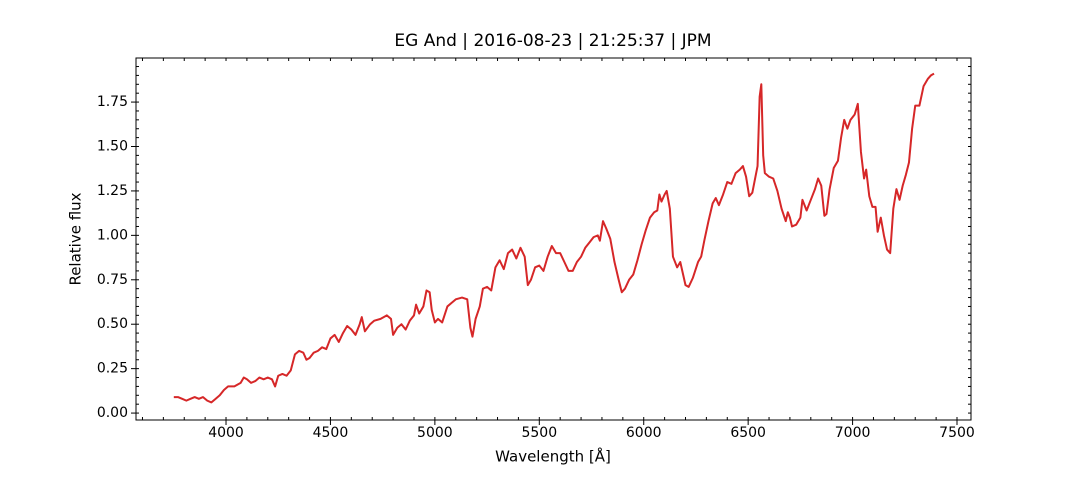  Describe the element at coordinates (552, 41) in the screenshot. I see `chart-title: EG And | 2016-08-23 | 21:25:37 | JPM` at that location.